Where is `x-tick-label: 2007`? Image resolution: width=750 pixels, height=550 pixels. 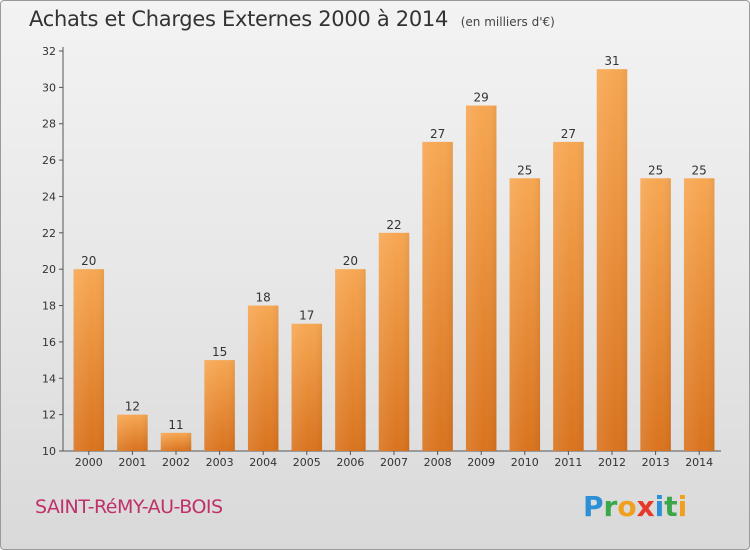 x-tick-label: 2007 is located at coordinates (394, 462).